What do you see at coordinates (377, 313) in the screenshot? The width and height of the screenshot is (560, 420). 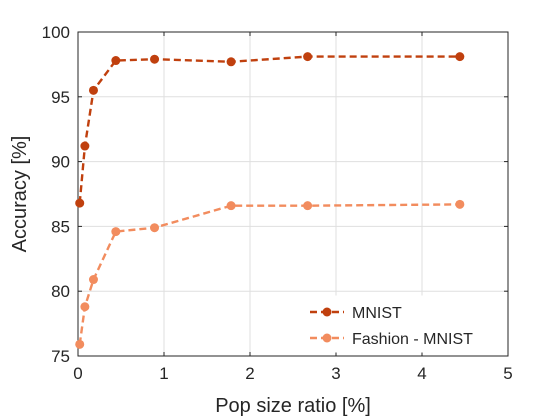 I see `legend-label: MNIST` at bounding box center [377, 313].